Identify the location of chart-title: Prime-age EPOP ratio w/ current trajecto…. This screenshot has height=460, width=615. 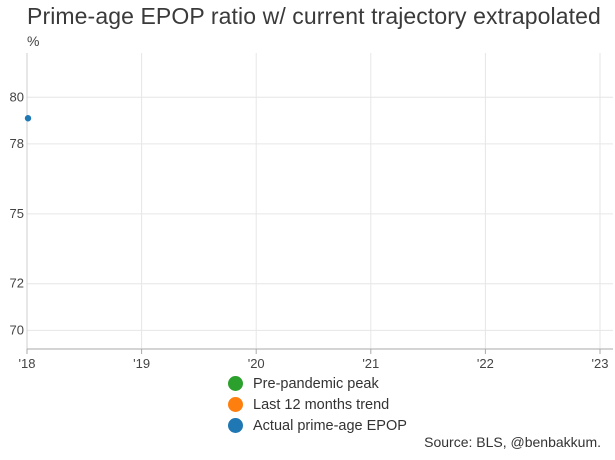
(314, 16).